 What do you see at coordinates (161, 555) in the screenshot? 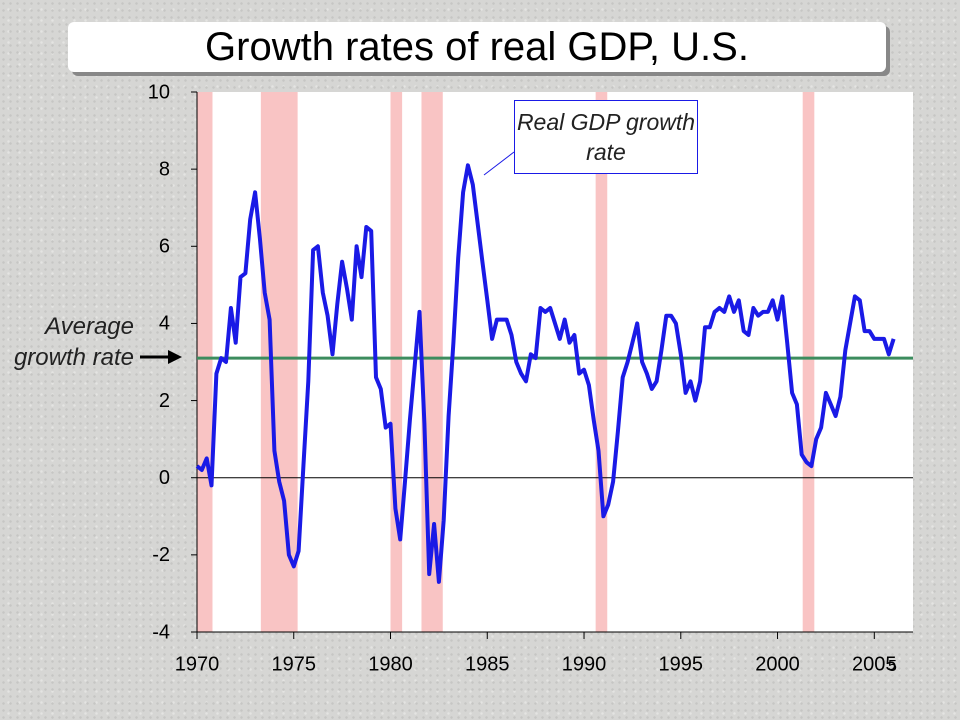
I see `y-tick-label: -2` at bounding box center [161, 555].